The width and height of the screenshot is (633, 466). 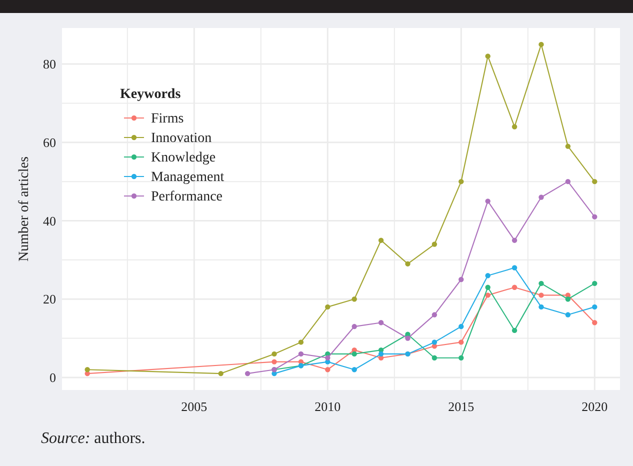 What do you see at coordinates (461, 406) in the screenshot?
I see `x-tick-label: 2015` at bounding box center [461, 406].